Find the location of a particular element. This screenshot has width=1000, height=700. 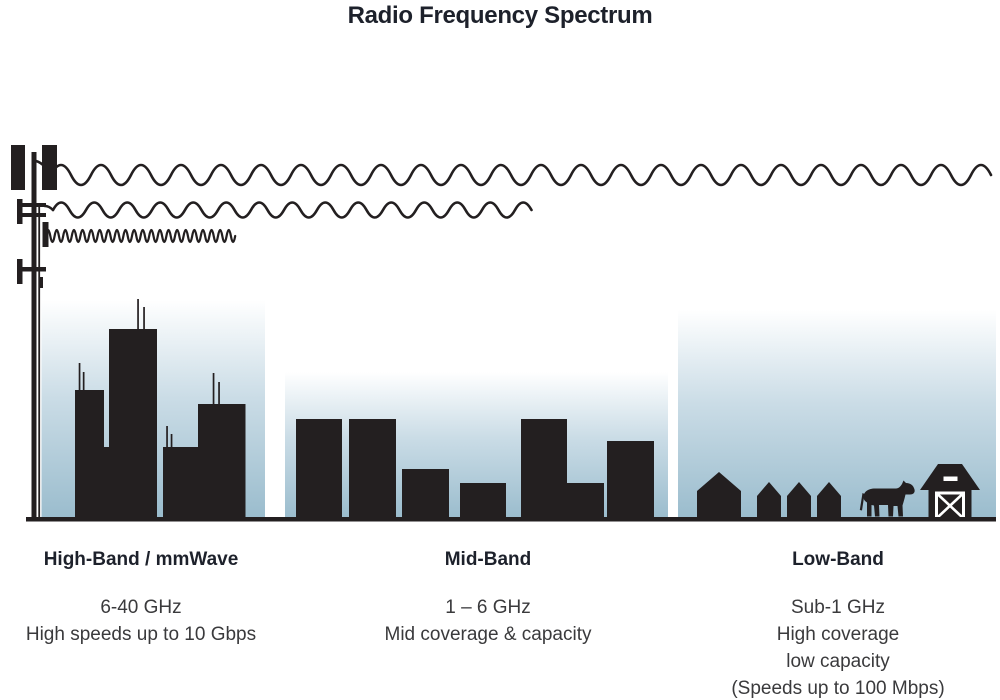

antenna-panel-small is located at coordinates (45, 234).